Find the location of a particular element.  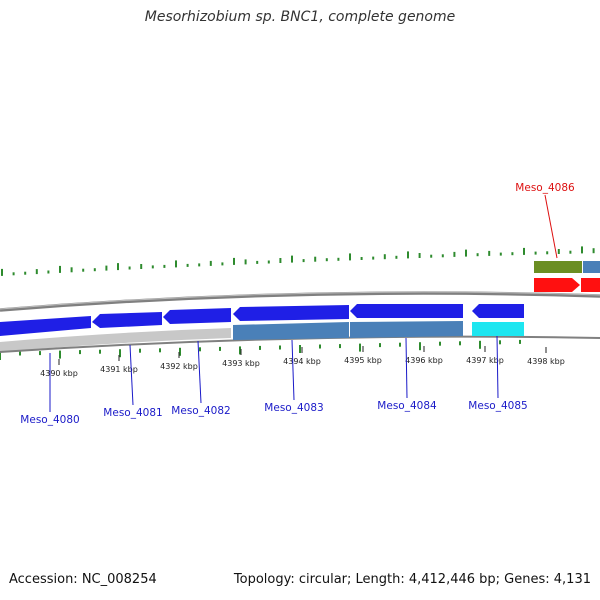

backbone-outer-highlight is located at coordinates (300, 300).